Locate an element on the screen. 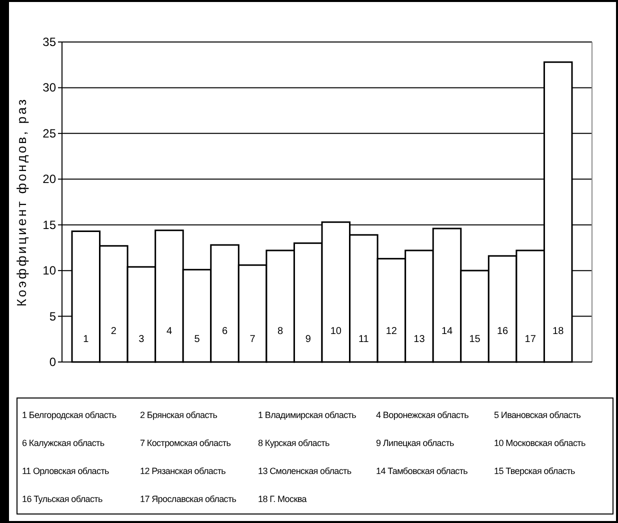 The image size is (618, 523). y-tick-label: 10 is located at coordinates (49, 271).